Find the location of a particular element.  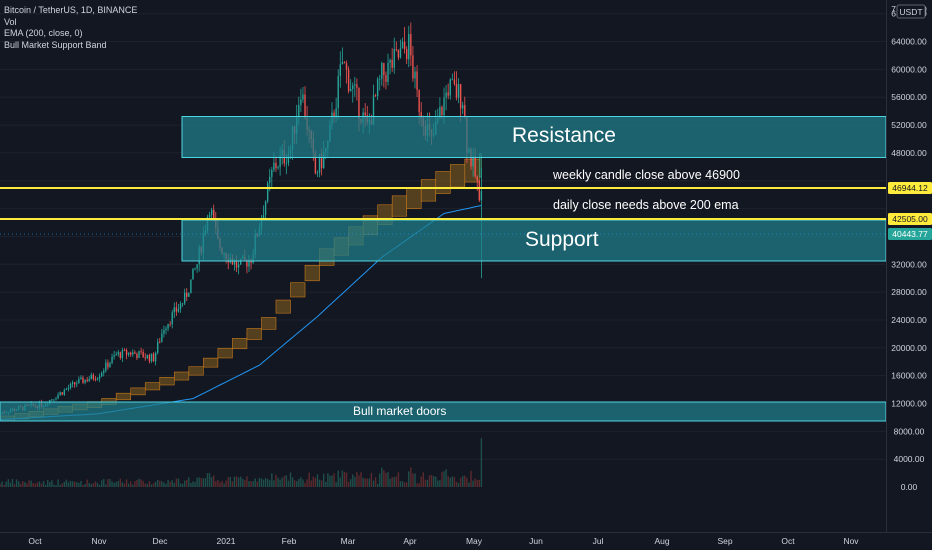

indicator-ema: EMA (200, close, 0) is located at coordinates (43, 33).